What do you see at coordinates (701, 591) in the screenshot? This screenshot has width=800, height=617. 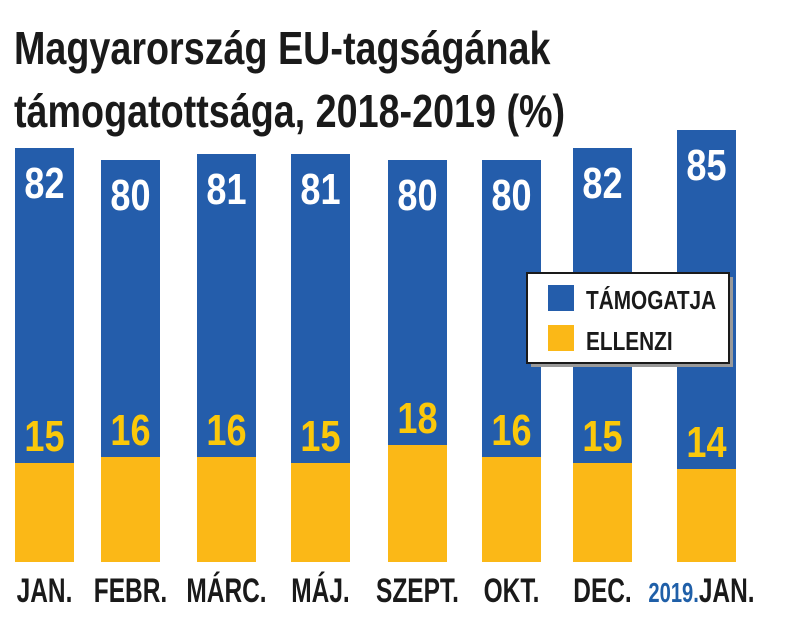 I see `x-tick-label: 2019.JAN.` at bounding box center [701, 591].